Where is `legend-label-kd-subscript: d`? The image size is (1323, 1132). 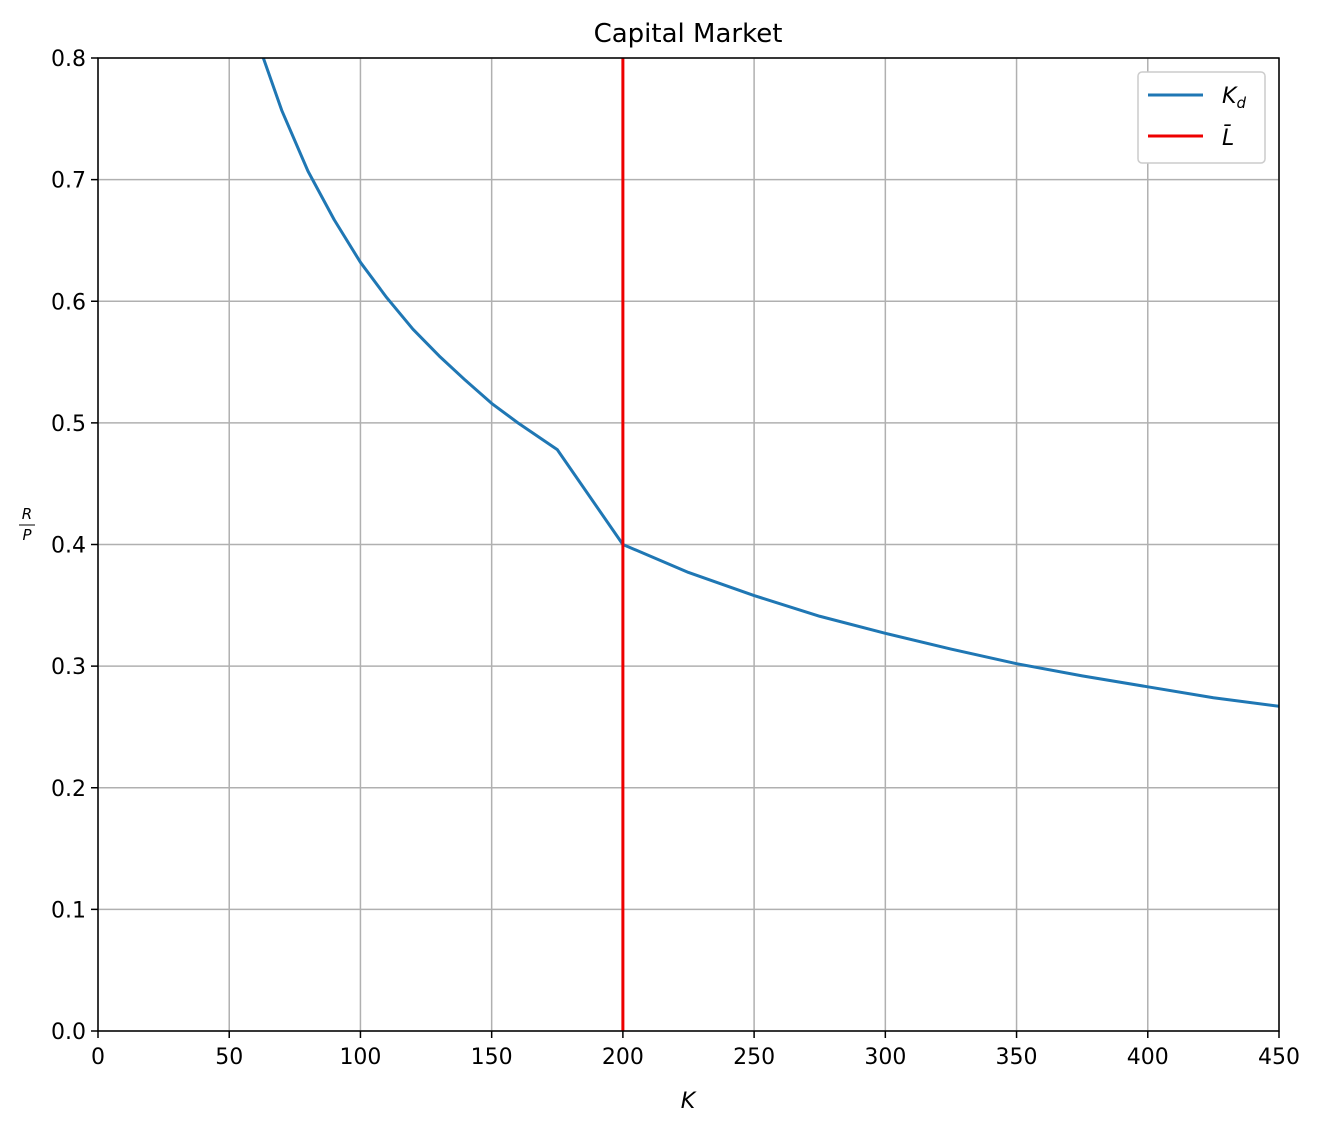
legend-label-kd-subscript: d is located at coordinates (1241, 103).